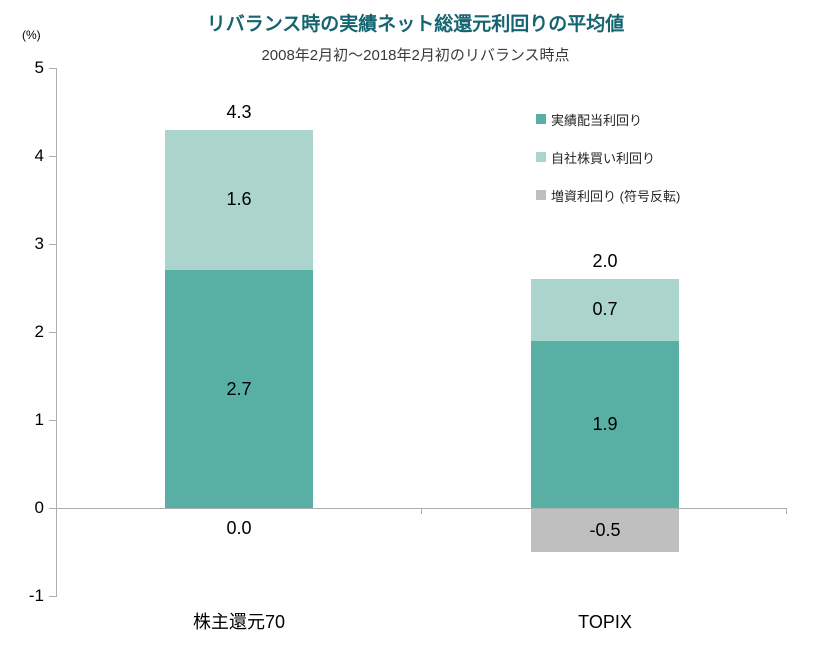 This screenshot has height=654, width=831. What do you see at coordinates (415, 55) in the screenshot?
I see `chart-subtitle: 2008年2月初～2018年2月初のリバランス時点` at bounding box center [415, 55].